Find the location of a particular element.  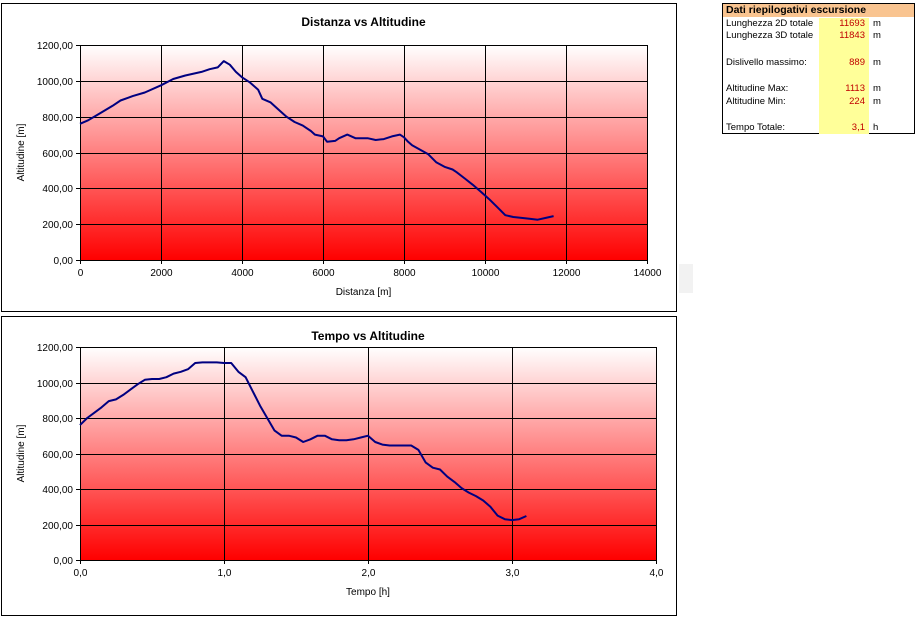

x-tick-label: 10000 is located at coordinates (486, 273).